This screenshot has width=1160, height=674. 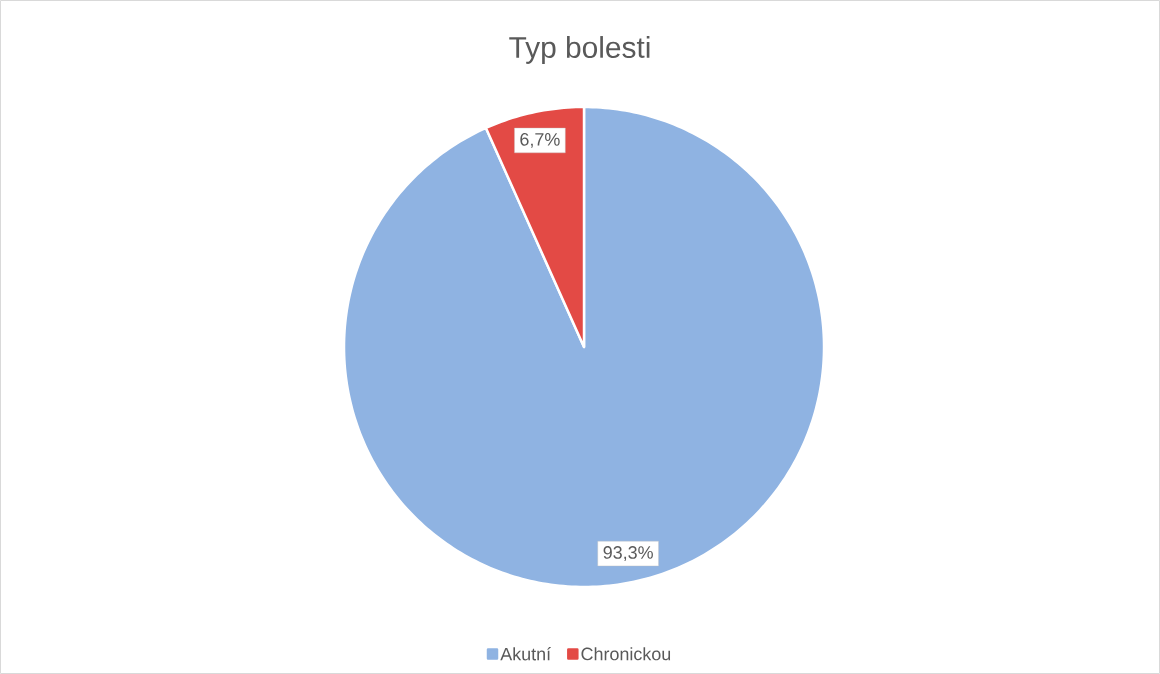 I want to click on data-label: 93,3%, so click(x=628, y=553).